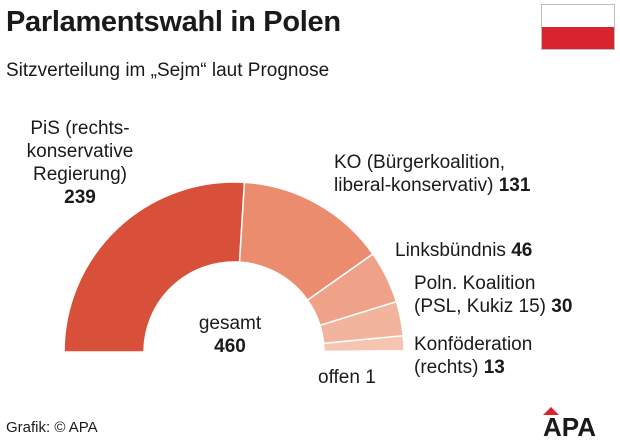 Image resolution: width=620 pixels, height=442 pixels. What do you see at coordinates (578, 16) in the screenshot?
I see `flag-white-stripe` at bounding box center [578, 16].